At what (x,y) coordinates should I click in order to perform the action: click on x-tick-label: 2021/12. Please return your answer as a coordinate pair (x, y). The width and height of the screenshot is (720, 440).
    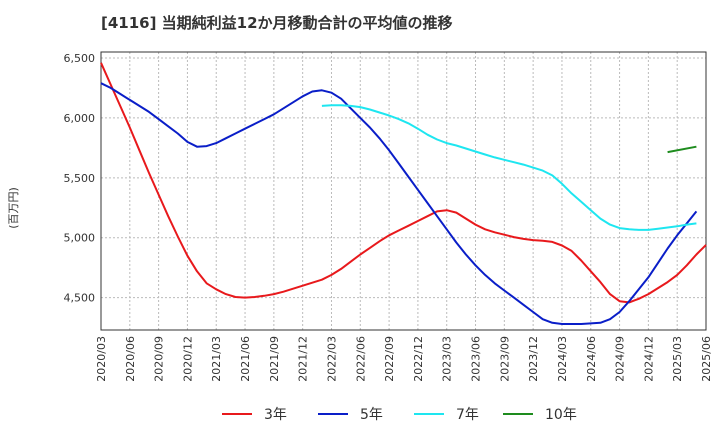
    Looking at the image, I should click on (303, 359).